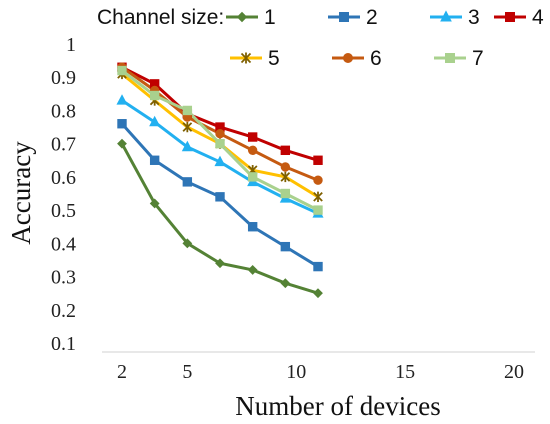 The image size is (550, 424). What do you see at coordinates (459, 58) in the screenshot?
I see `legend-item-7: 7` at bounding box center [459, 58].